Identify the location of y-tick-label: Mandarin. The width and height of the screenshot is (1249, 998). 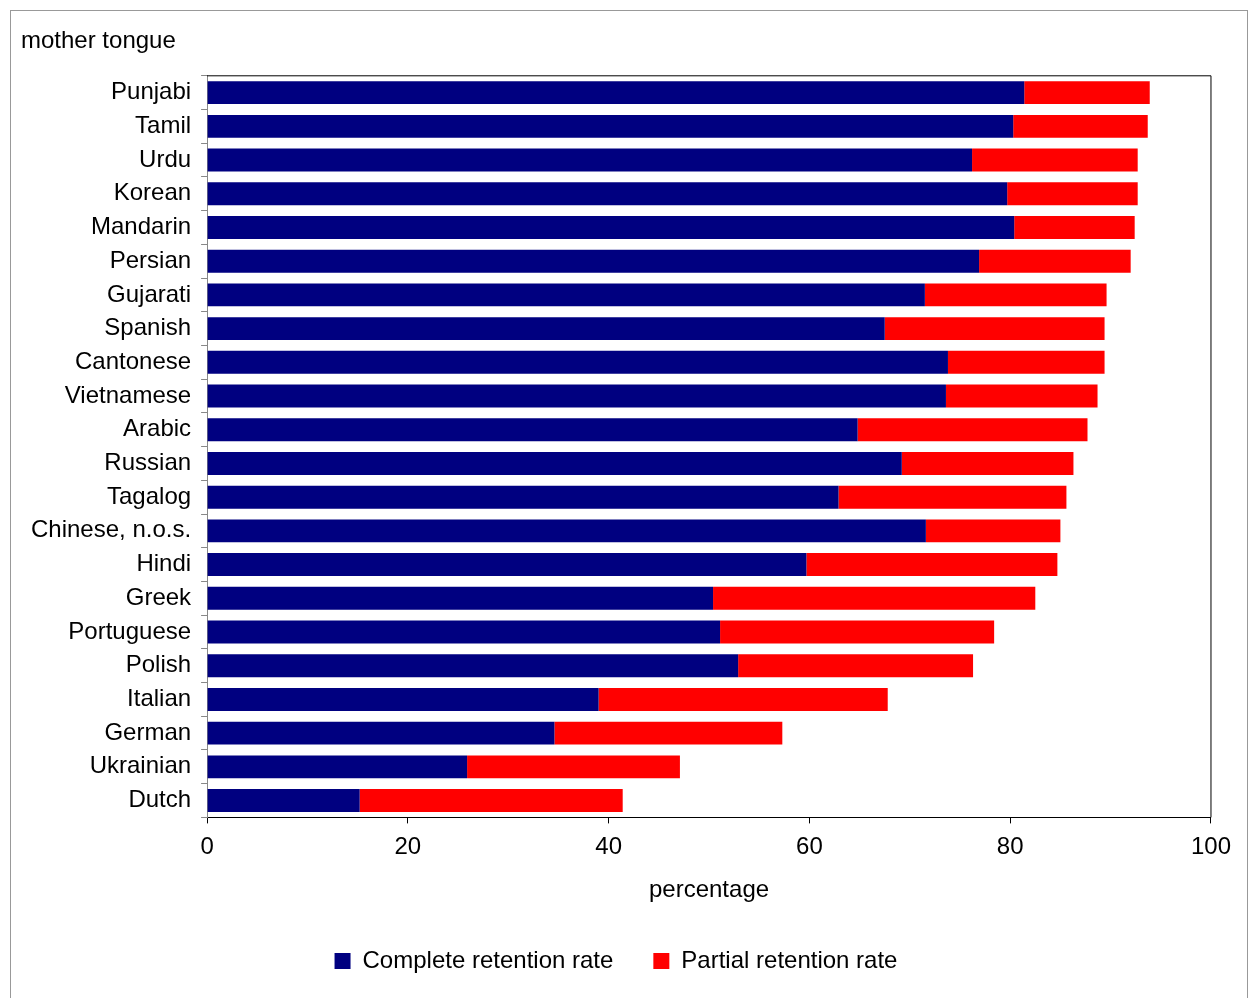
(141, 226).